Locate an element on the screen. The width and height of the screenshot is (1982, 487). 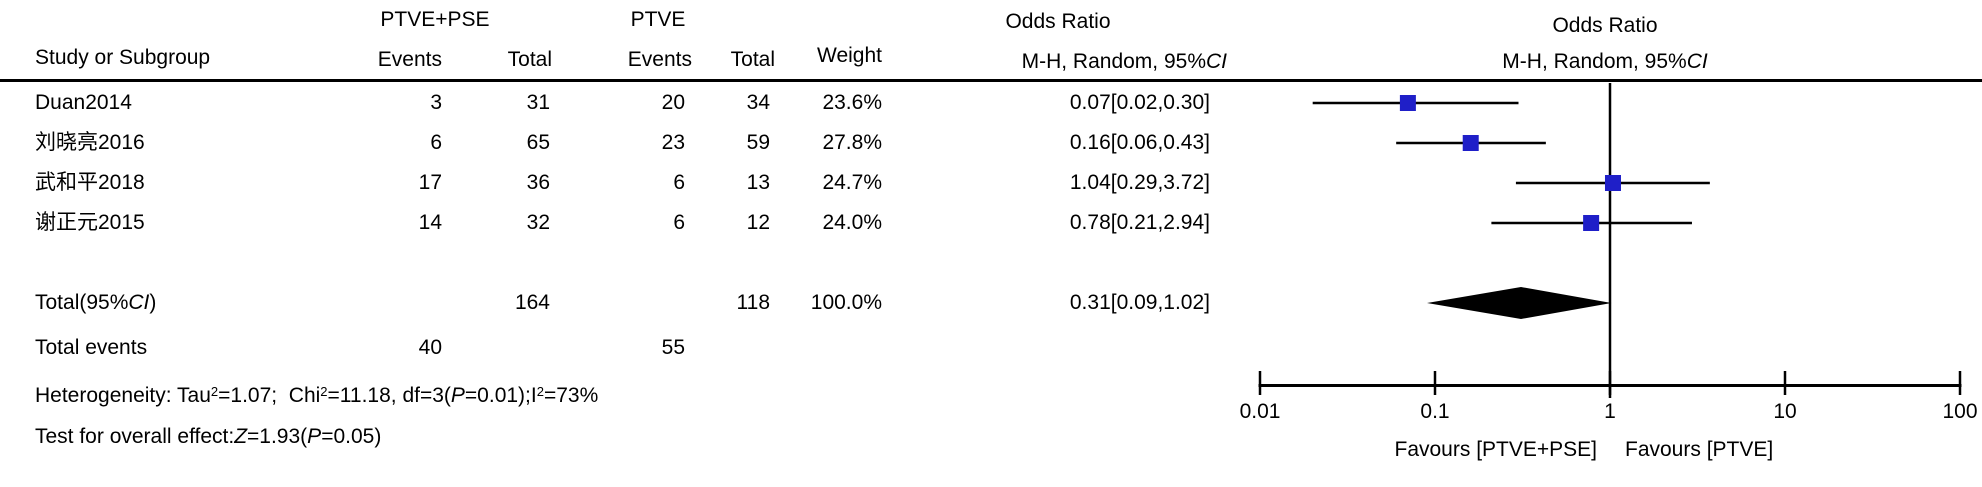
het-text: Heterogeneity: Tau is located at coordinates (123, 395).